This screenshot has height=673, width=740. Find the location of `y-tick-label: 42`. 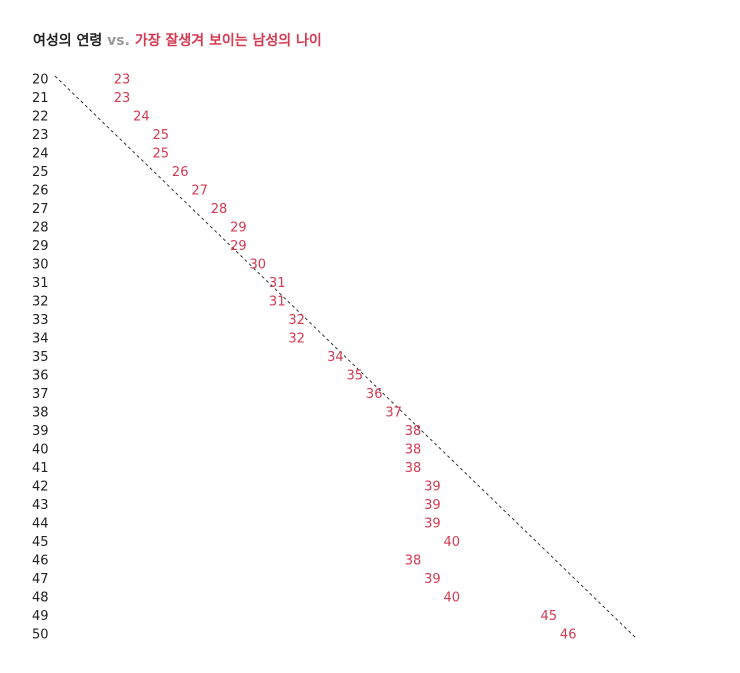

y-tick-label: 42 is located at coordinates (40, 487).